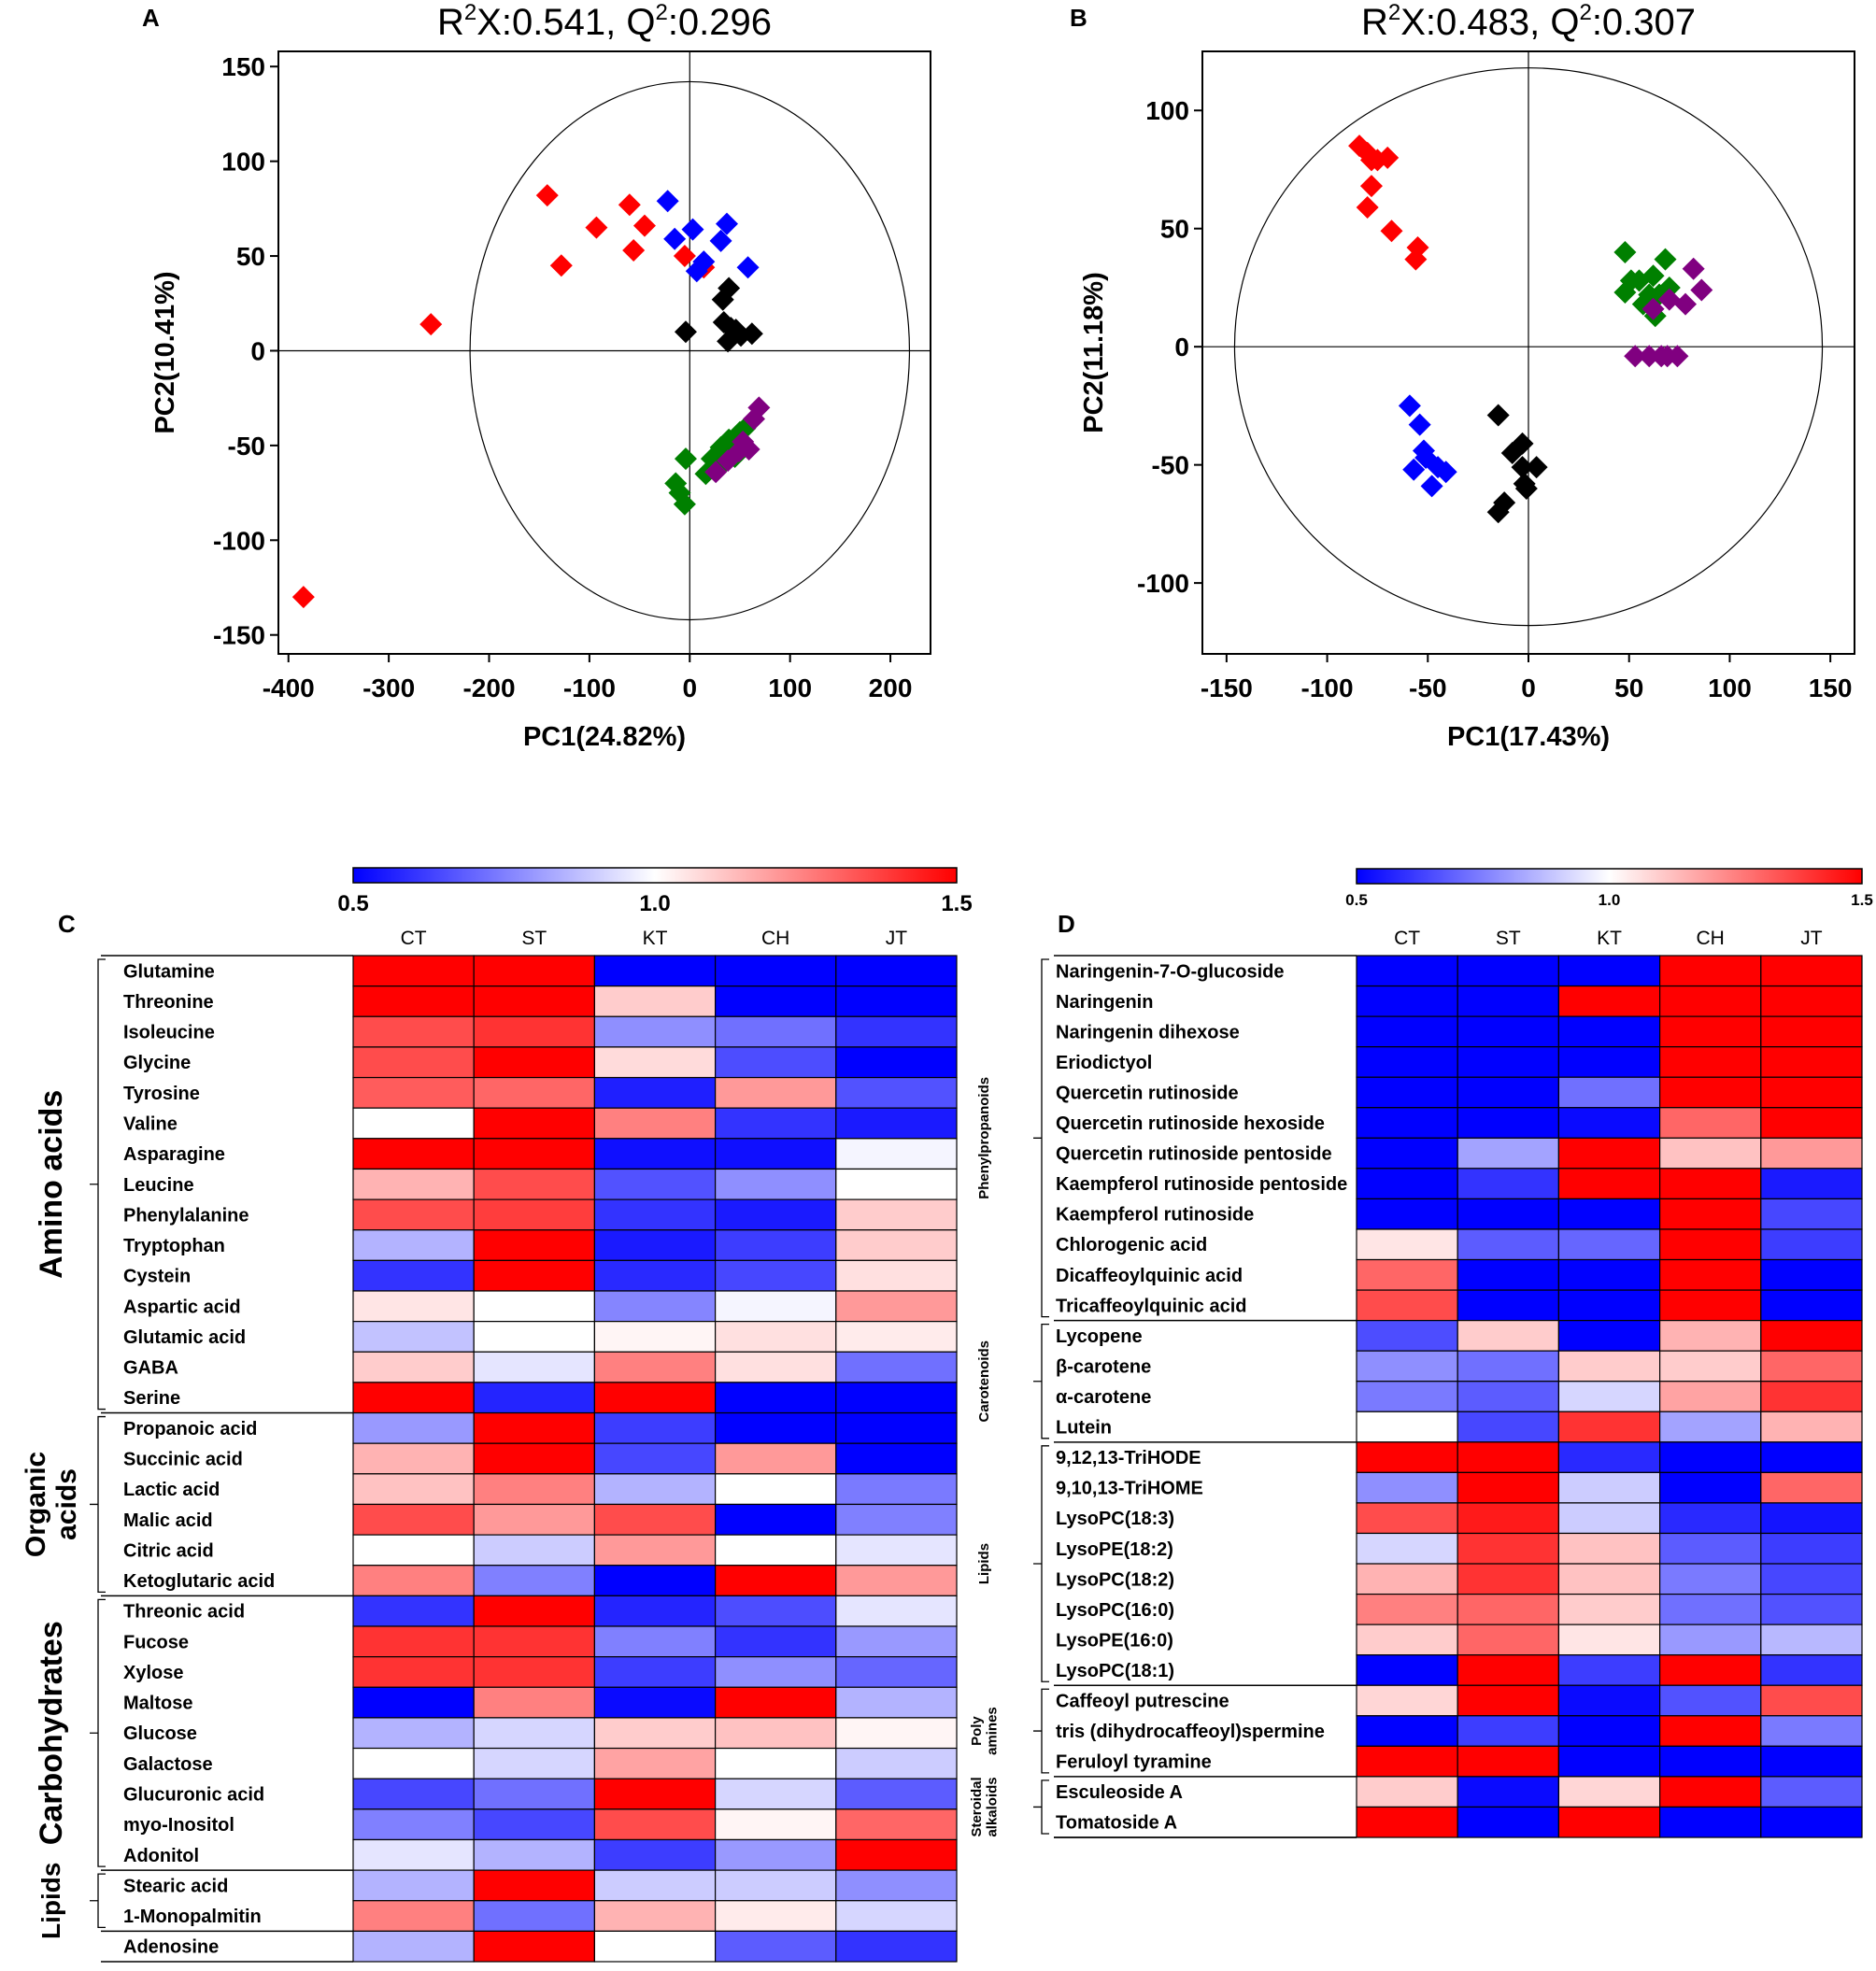  Describe the element at coordinates (1116, 1824) in the screenshot. I see `row-label: Tomatoside A` at that location.